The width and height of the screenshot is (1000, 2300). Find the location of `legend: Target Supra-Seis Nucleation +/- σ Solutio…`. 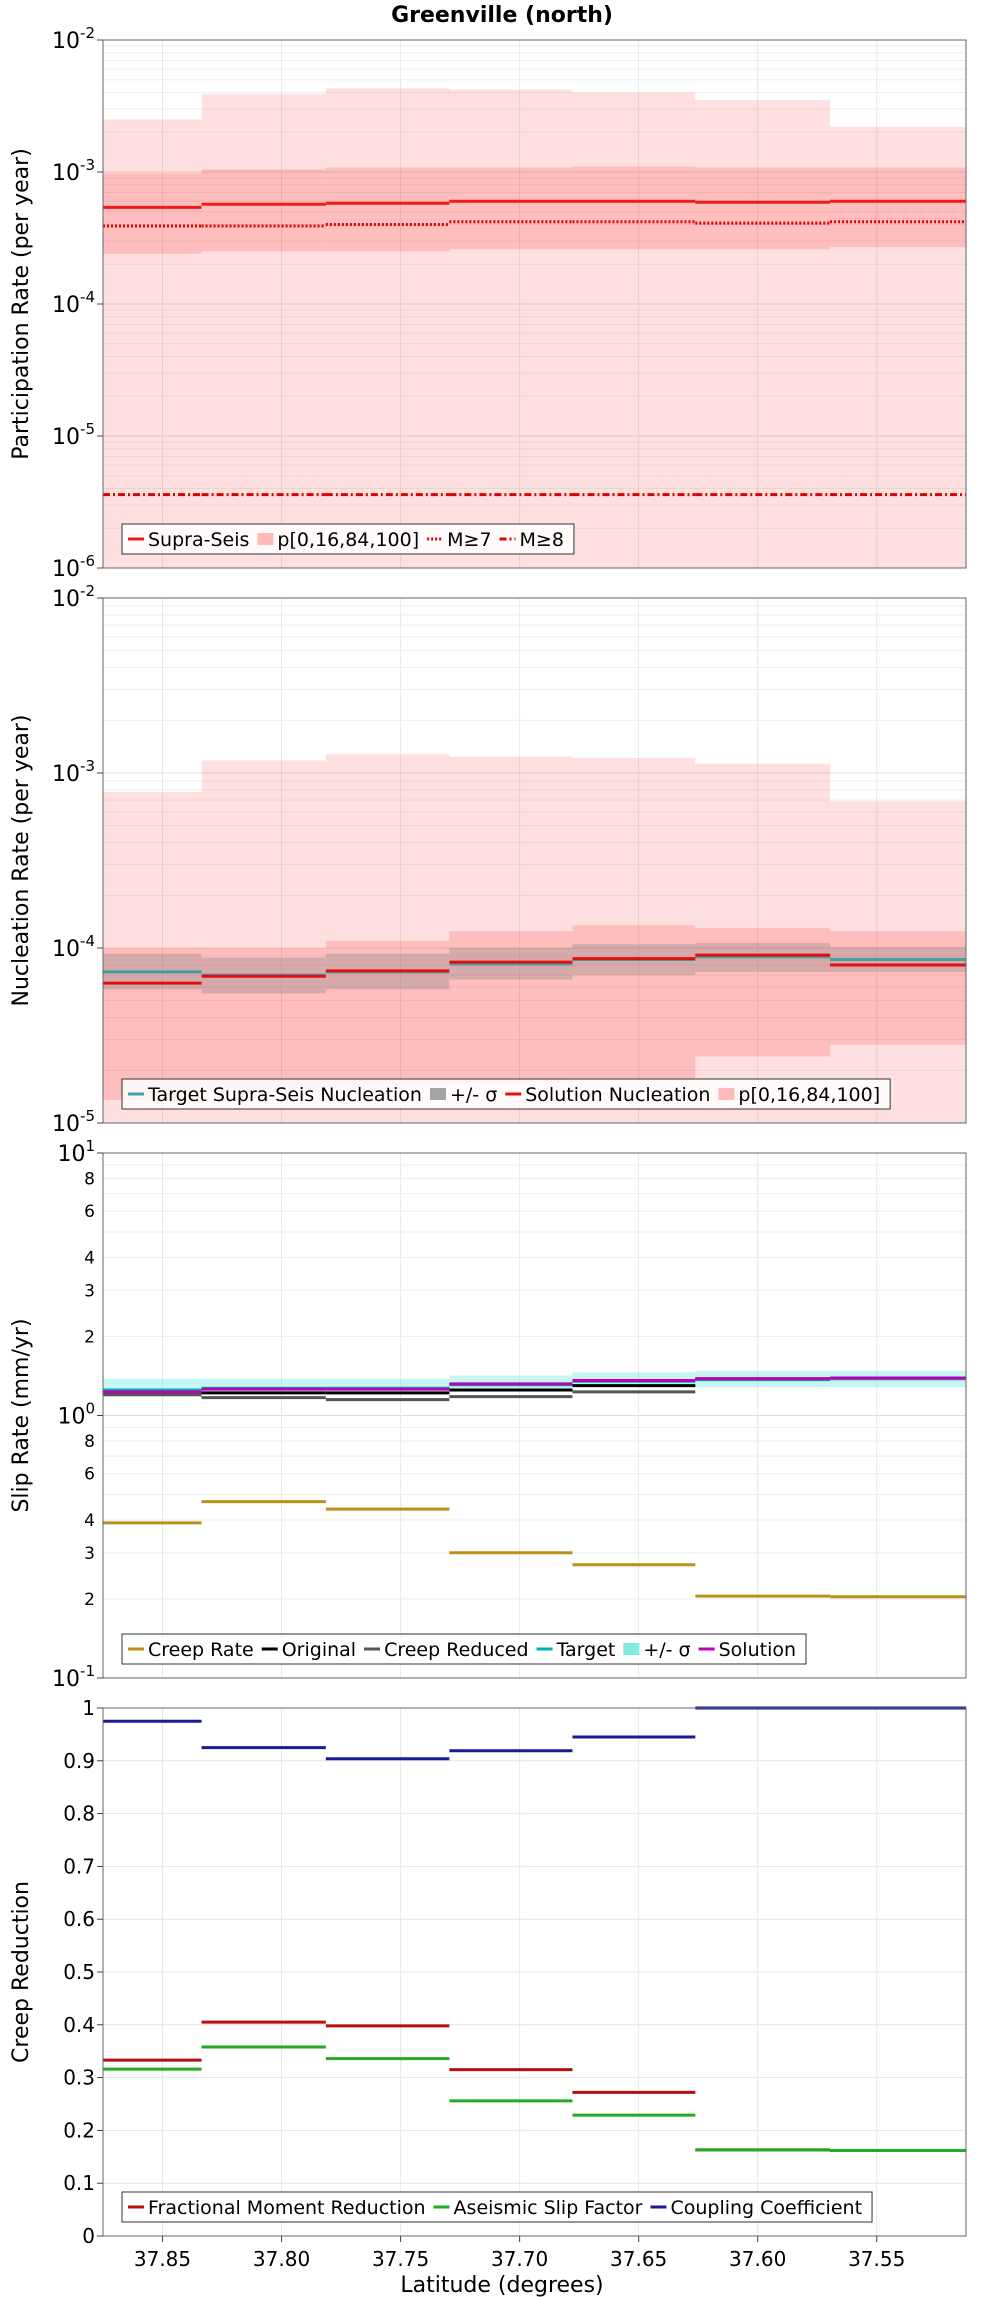

legend: Target Supra-Seis Nucleation +/- σ Solutio… is located at coordinates (506, 1094).